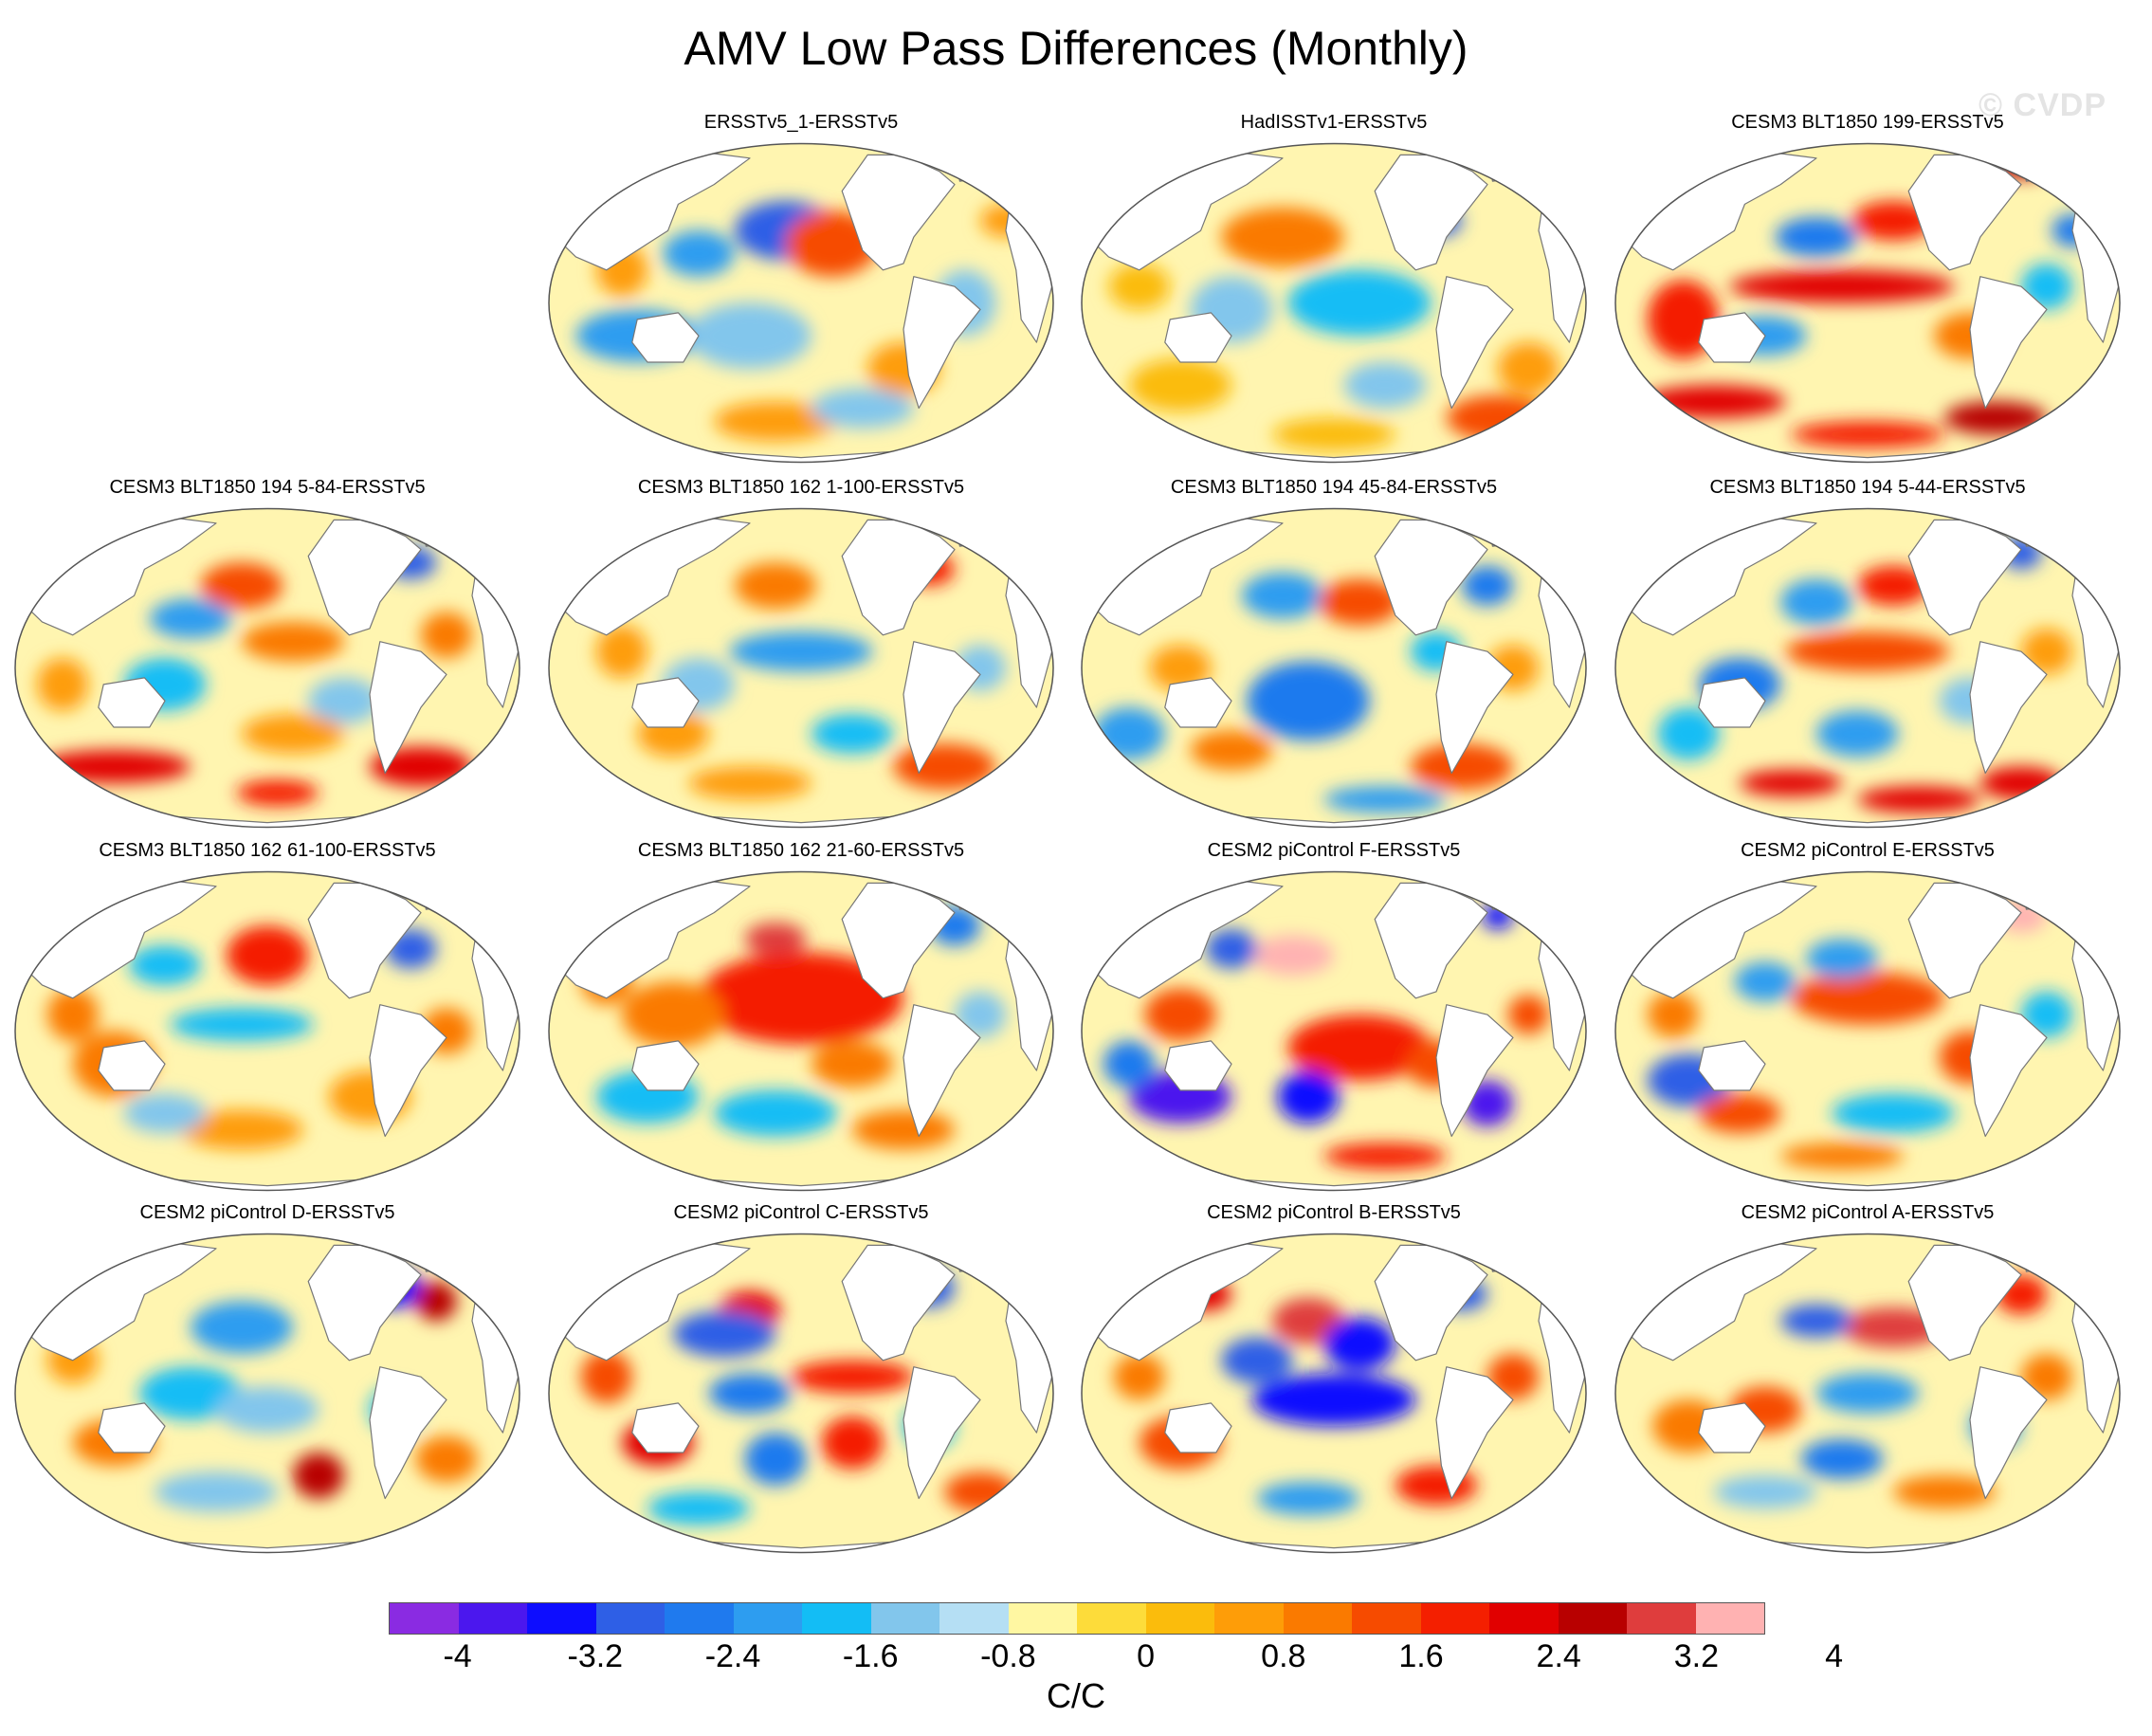 The image size is (2152, 1736). I want to click on colorbar-tick-label: 3.2, so click(1697, 1656).